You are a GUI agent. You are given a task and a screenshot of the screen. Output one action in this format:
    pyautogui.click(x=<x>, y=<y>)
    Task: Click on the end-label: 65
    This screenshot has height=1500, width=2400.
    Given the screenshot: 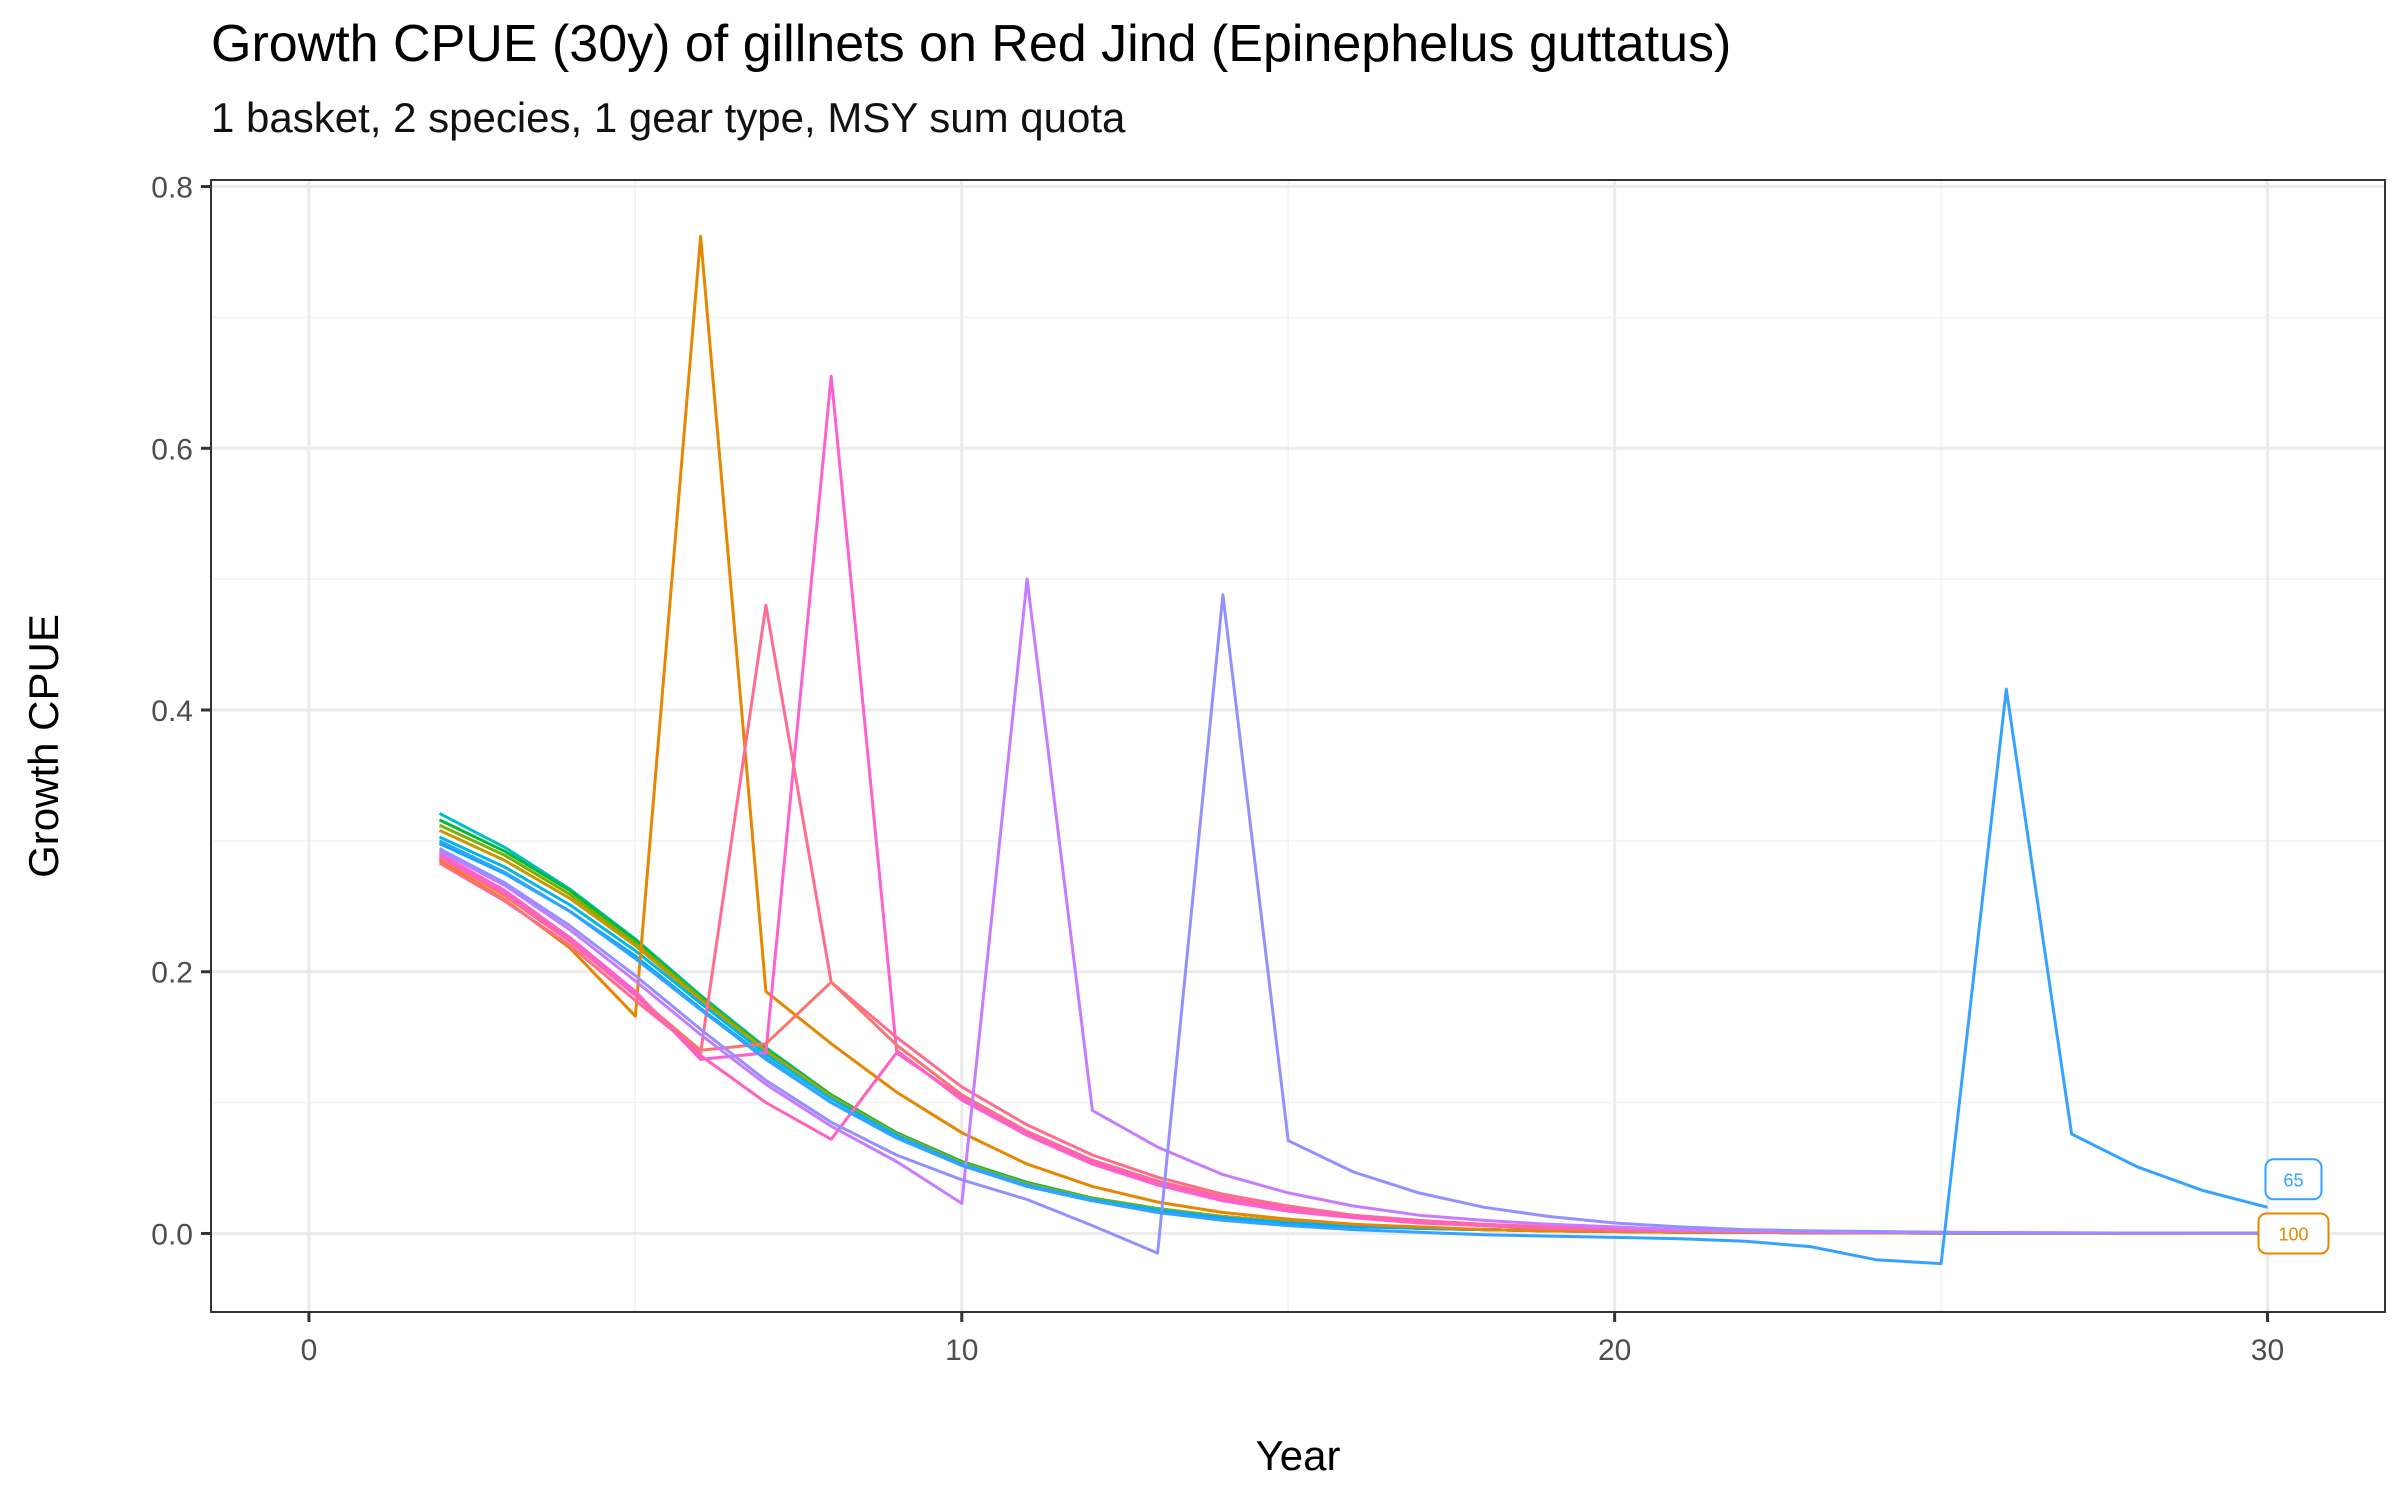 What is the action you would take?
    pyautogui.click(x=2293, y=1180)
    